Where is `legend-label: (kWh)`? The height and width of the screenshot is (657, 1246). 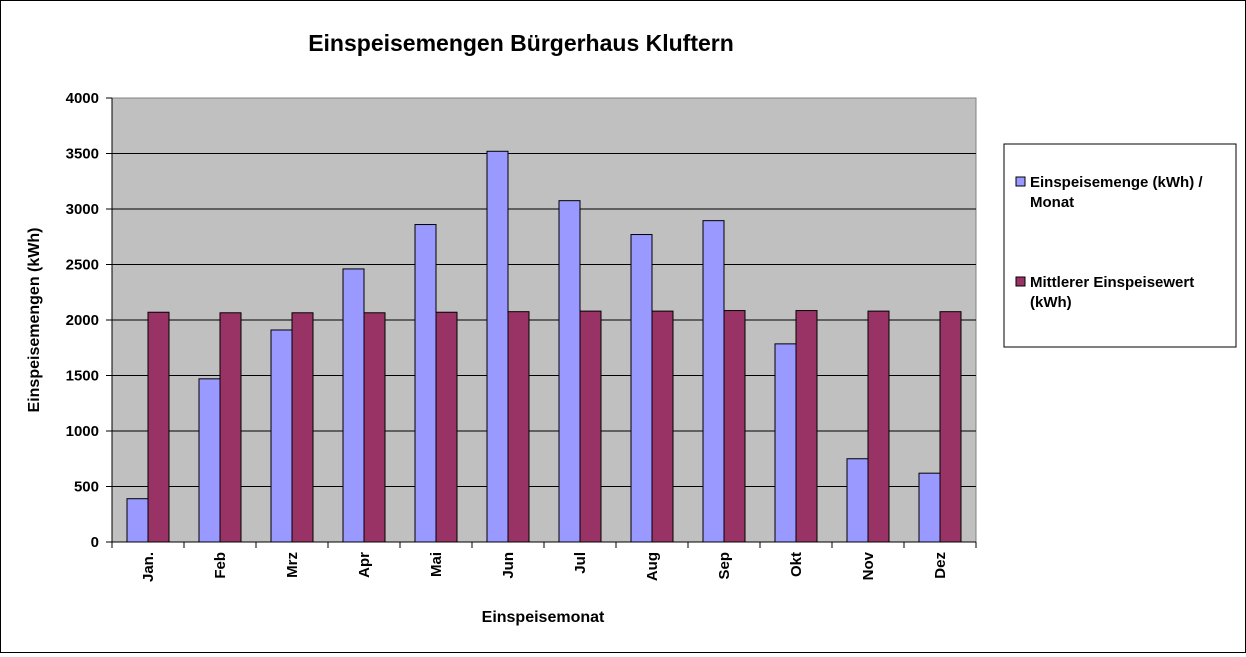
legend-label: (kWh) is located at coordinates (1051, 302).